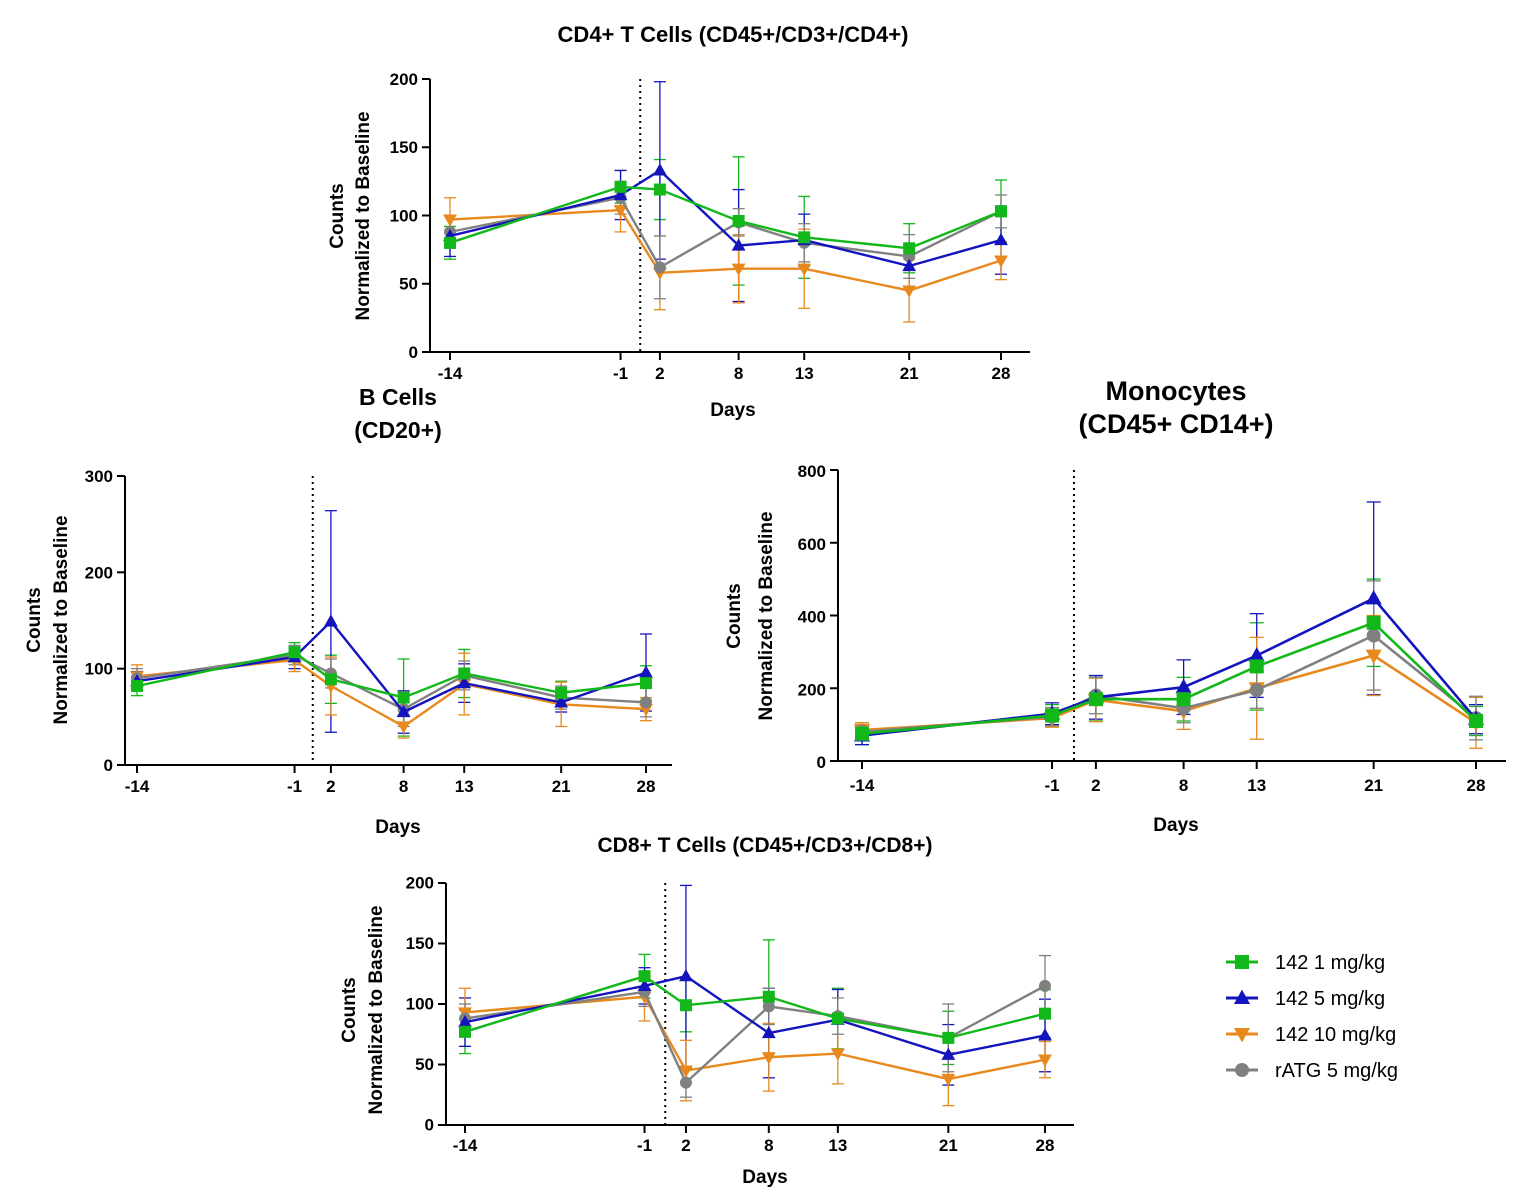 The width and height of the screenshot is (1523, 1194). What do you see at coordinates (404, 79) in the screenshot?
I see `y-tick-label: 200` at bounding box center [404, 79].